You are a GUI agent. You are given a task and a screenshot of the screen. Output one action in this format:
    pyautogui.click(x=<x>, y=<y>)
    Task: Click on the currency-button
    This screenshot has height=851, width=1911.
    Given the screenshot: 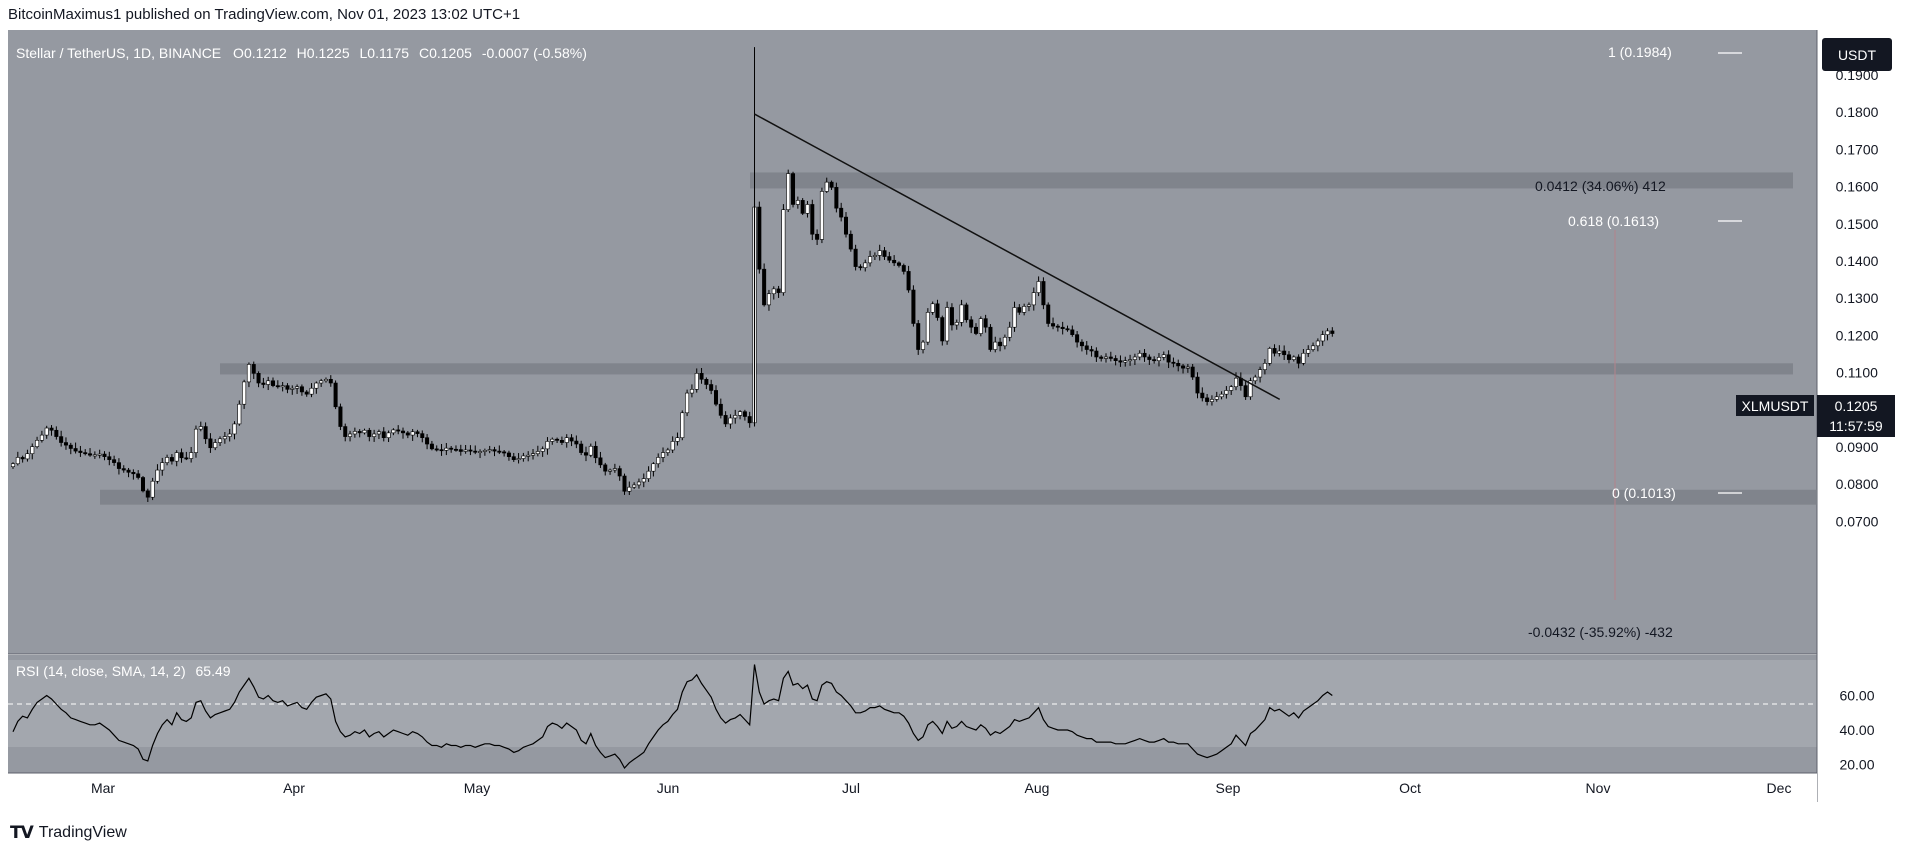 What is the action you would take?
    pyautogui.click(x=1857, y=54)
    